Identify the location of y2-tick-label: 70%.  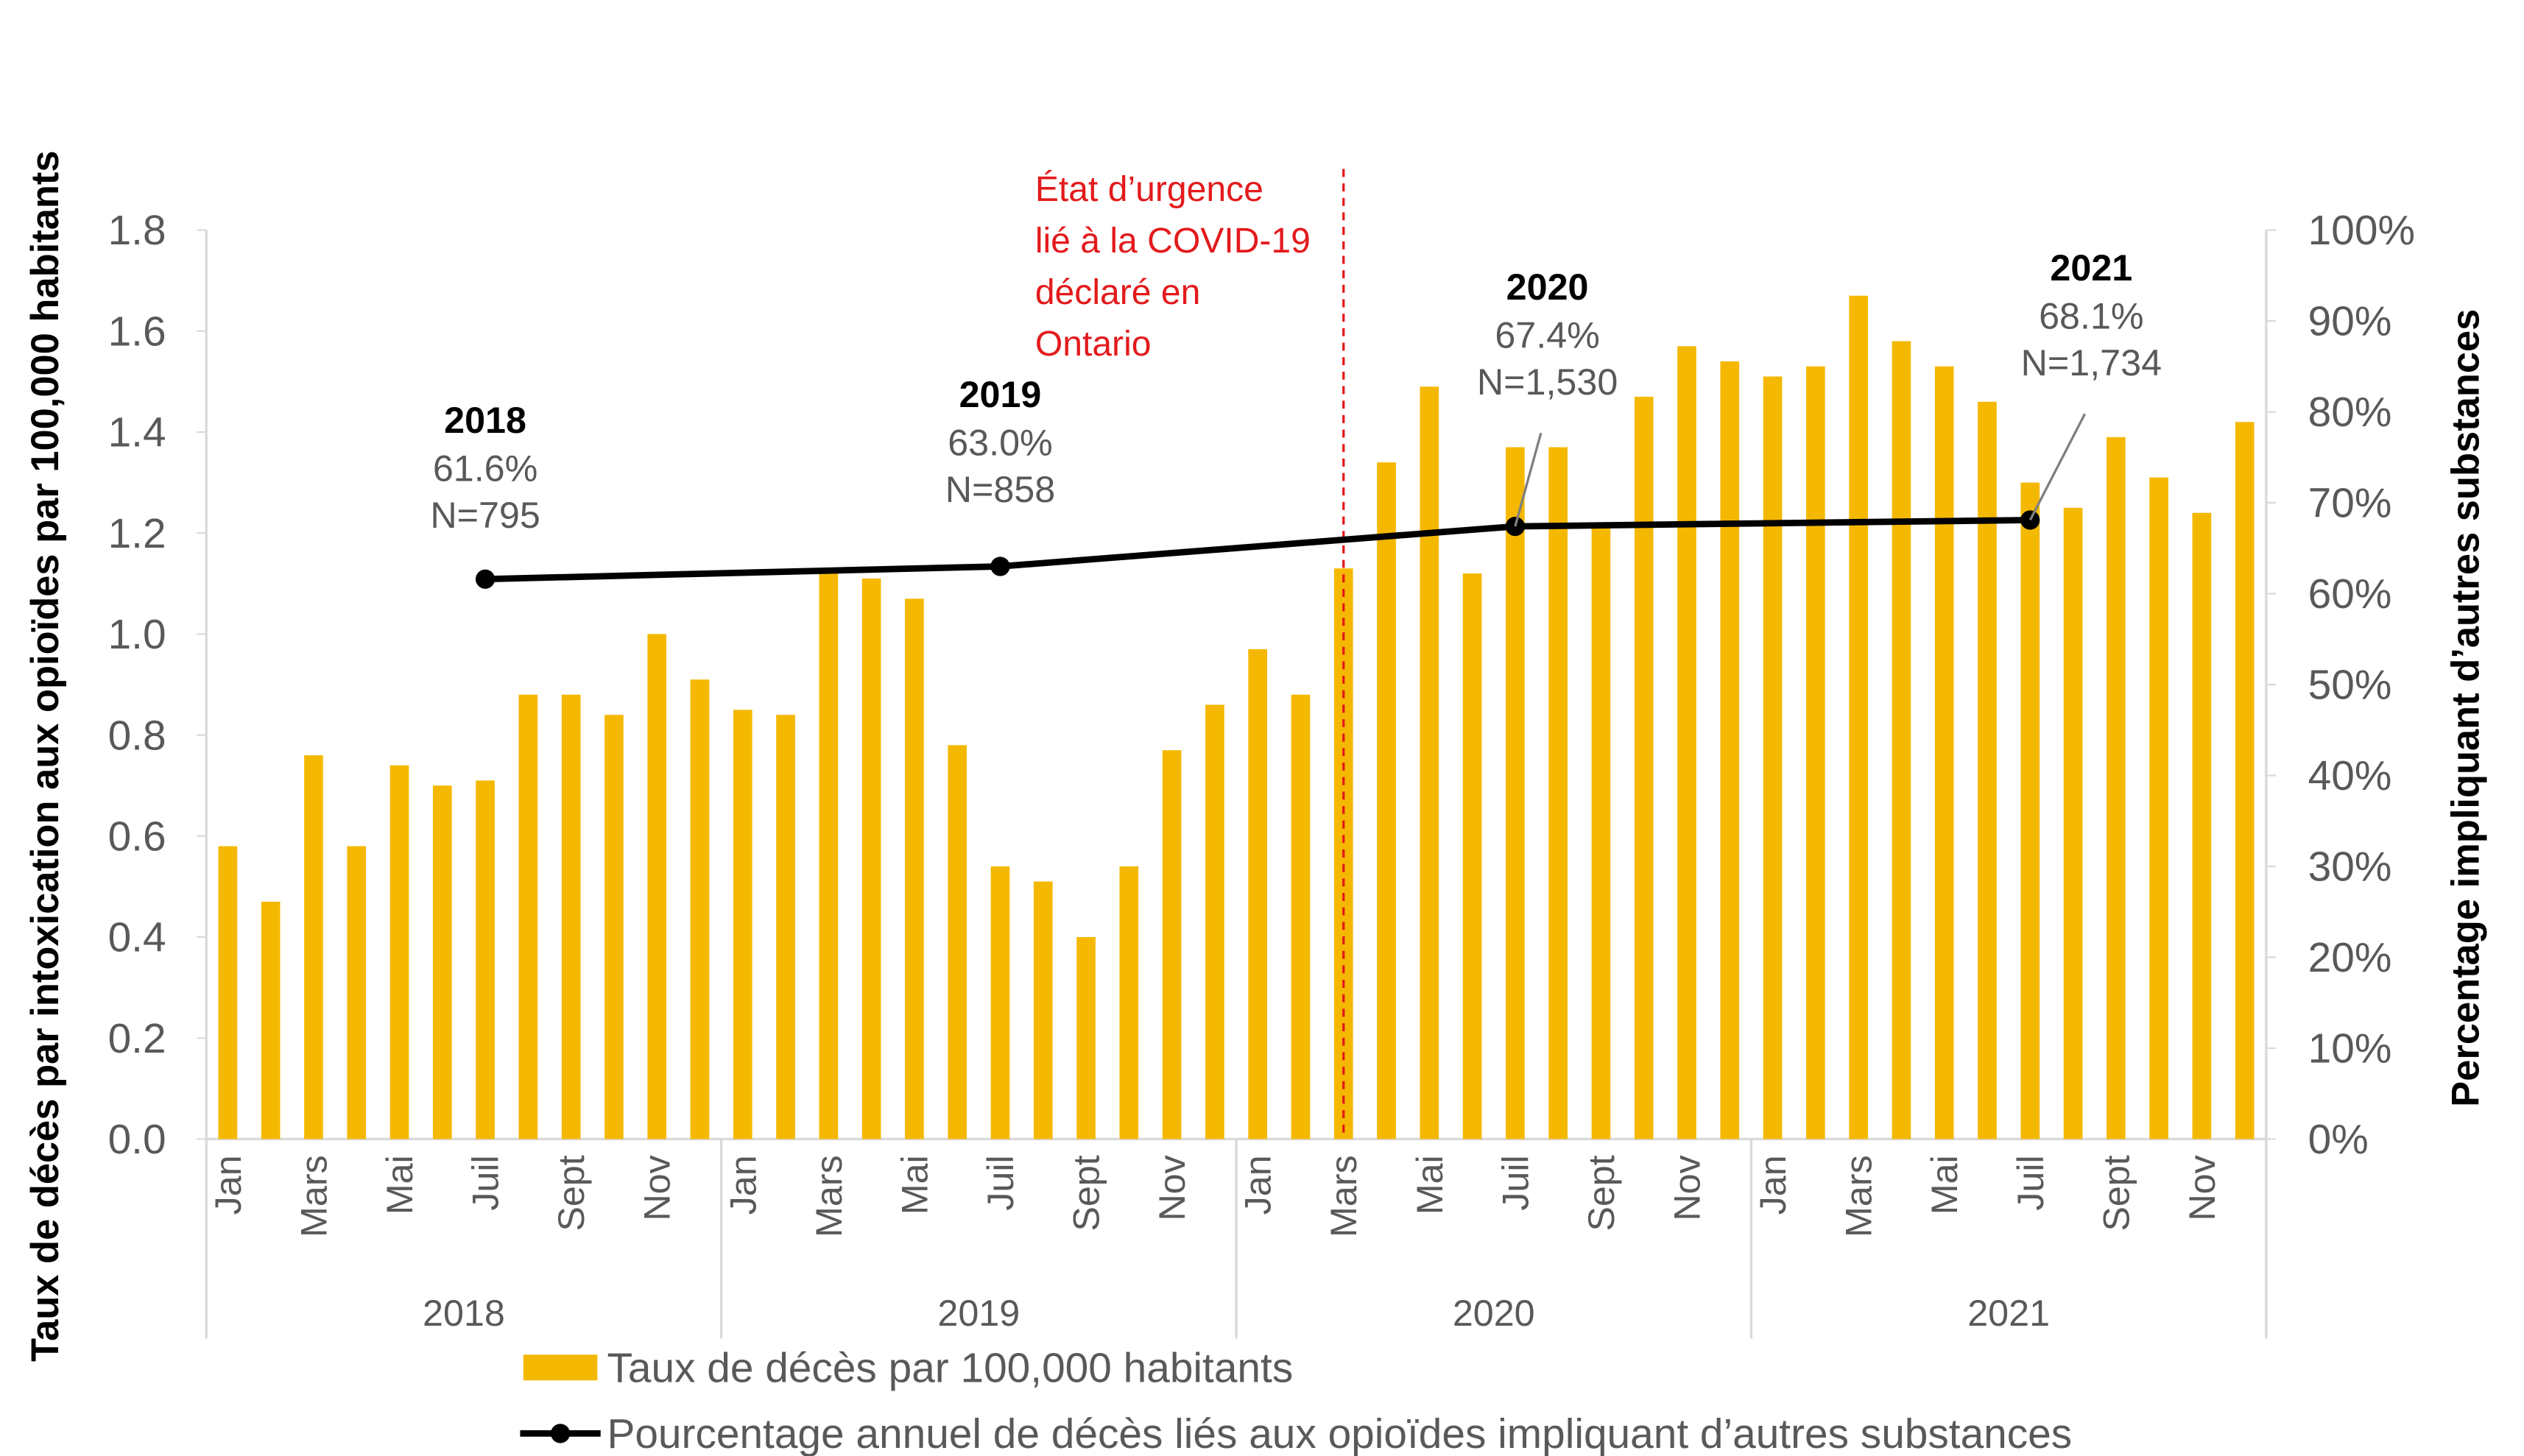
(2350, 504).